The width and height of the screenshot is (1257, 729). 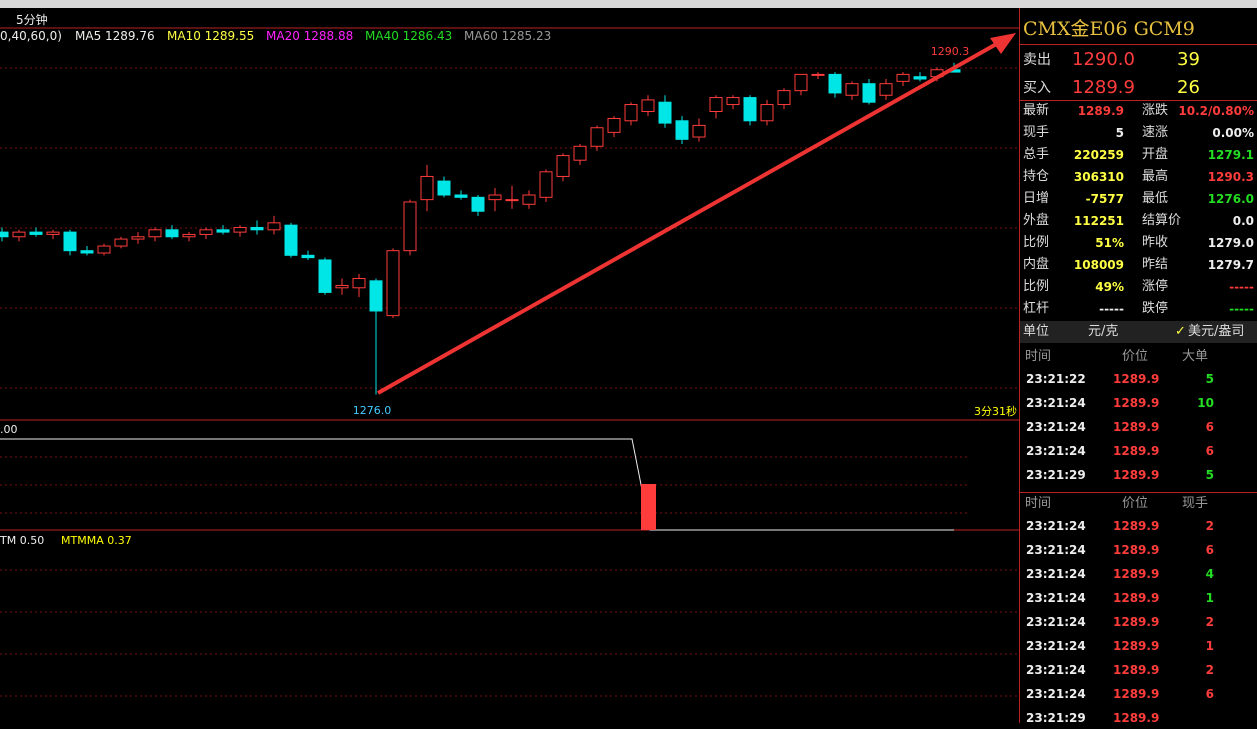 I want to click on stat-value: 1276.0, so click(x=1230, y=199).